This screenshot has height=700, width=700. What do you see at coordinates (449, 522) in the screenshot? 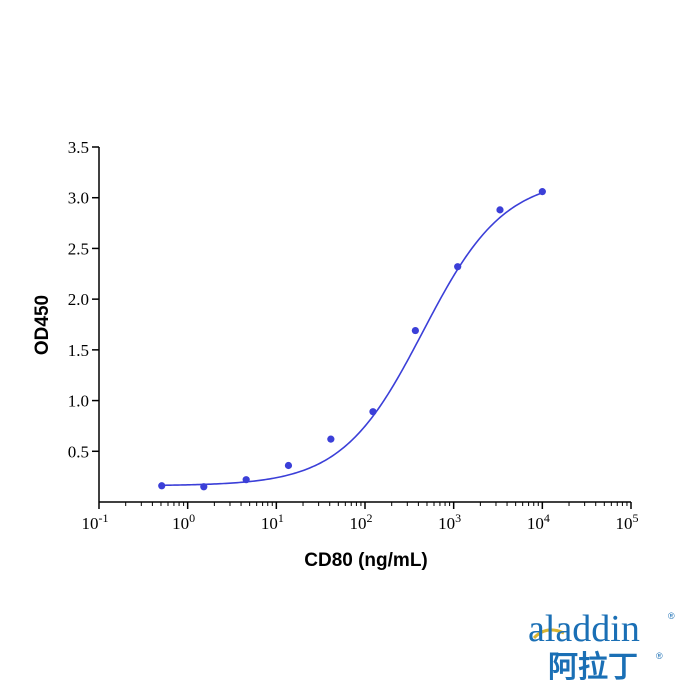
I see `x-tick-label: 10³` at bounding box center [449, 522].